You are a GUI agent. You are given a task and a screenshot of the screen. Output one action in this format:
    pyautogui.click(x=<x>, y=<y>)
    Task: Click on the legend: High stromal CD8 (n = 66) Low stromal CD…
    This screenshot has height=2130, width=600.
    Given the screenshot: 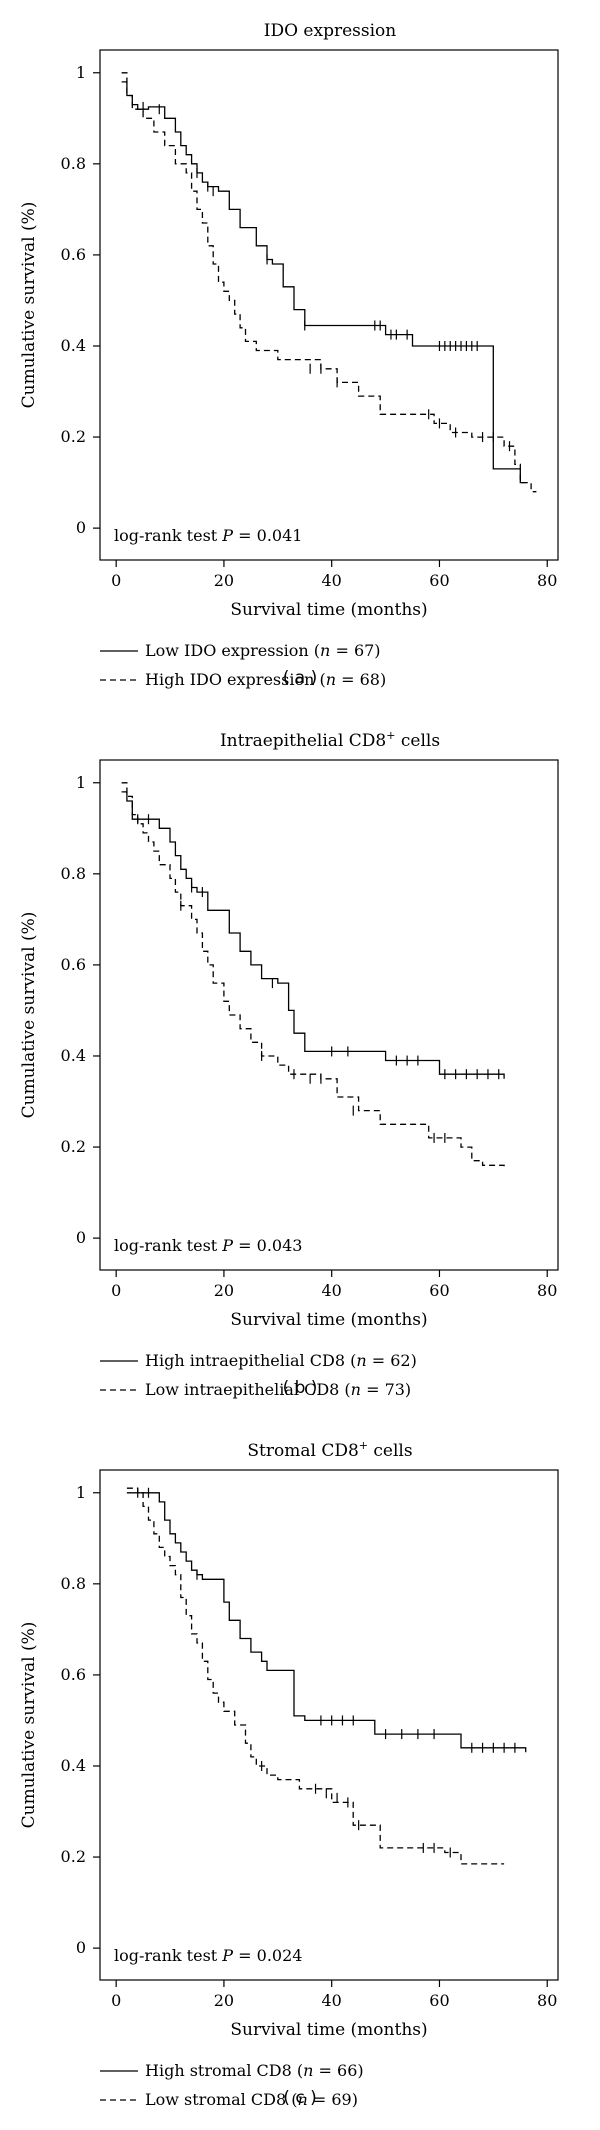 What is the action you would take?
    pyautogui.click(x=232, y=2085)
    